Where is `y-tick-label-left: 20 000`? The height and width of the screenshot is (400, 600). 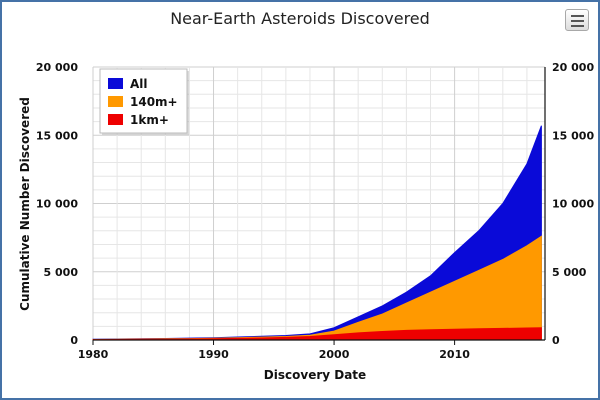 y-tick-label-left: 20 000 is located at coordinates (57, 67).